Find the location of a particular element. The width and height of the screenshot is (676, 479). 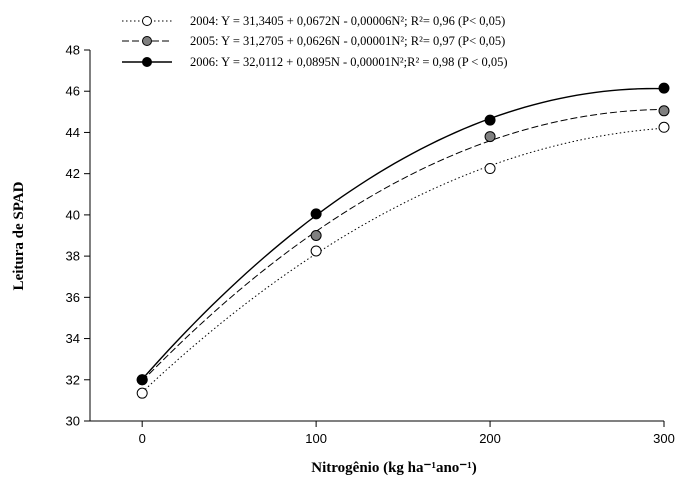

point-2005-n300 is located at coordinates (664, 111).